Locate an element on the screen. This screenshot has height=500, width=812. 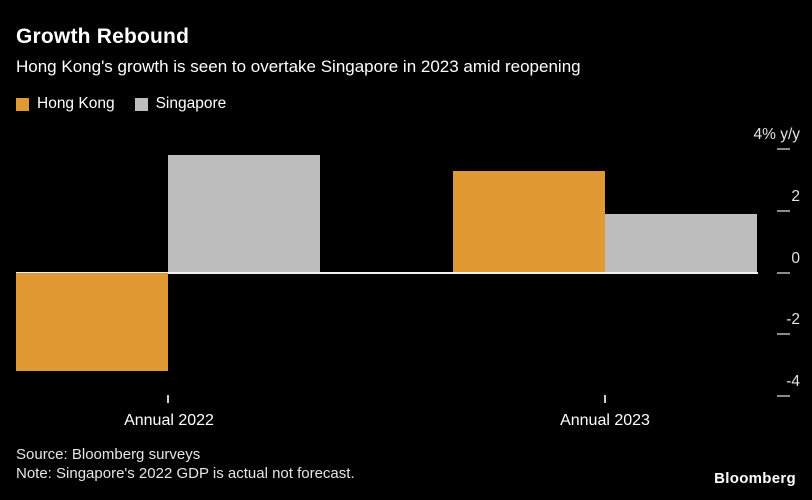
page-title: Growth Rebound is located at coordinates (103, 36).